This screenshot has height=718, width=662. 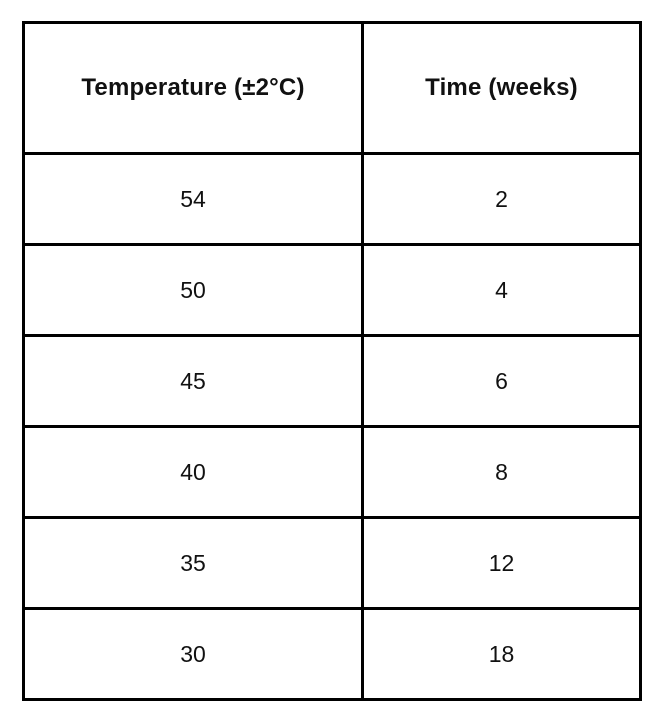 What do you see at coordinates (501, 381) in the screenshot?
I see `table-cell-time: 6` at bounding box center [501, 381].